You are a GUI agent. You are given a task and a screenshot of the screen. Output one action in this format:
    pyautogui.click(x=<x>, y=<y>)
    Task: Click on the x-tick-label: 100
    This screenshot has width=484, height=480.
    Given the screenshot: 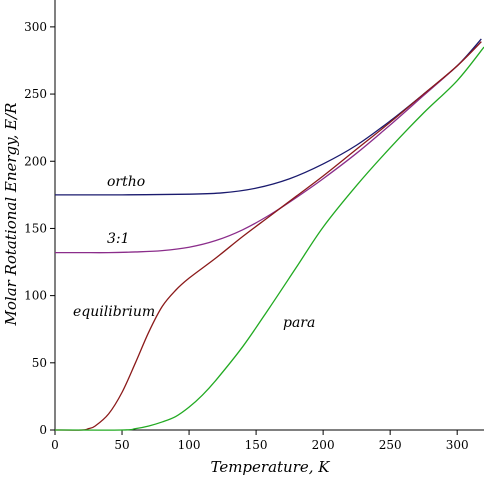 What is the action you would take?
    pyautogui.click(x=189, y=445)
    